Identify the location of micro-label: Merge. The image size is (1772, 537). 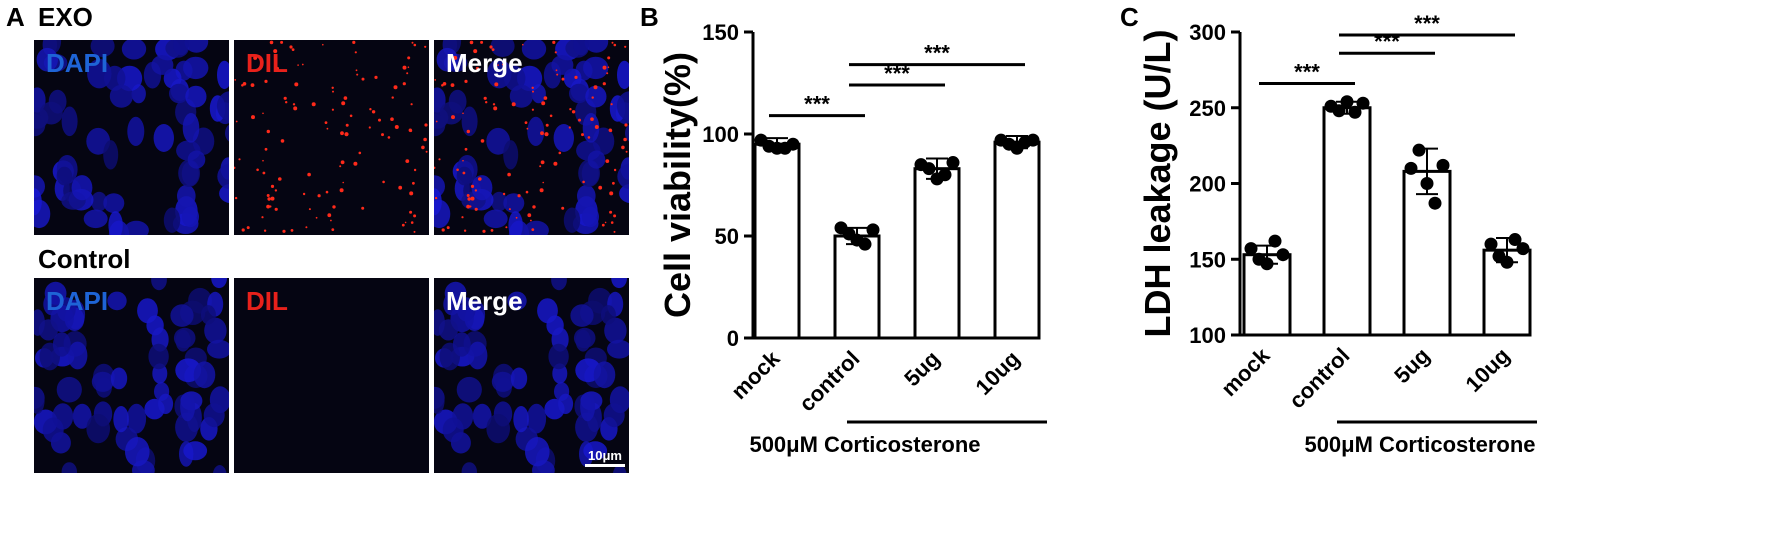
(484, 301).